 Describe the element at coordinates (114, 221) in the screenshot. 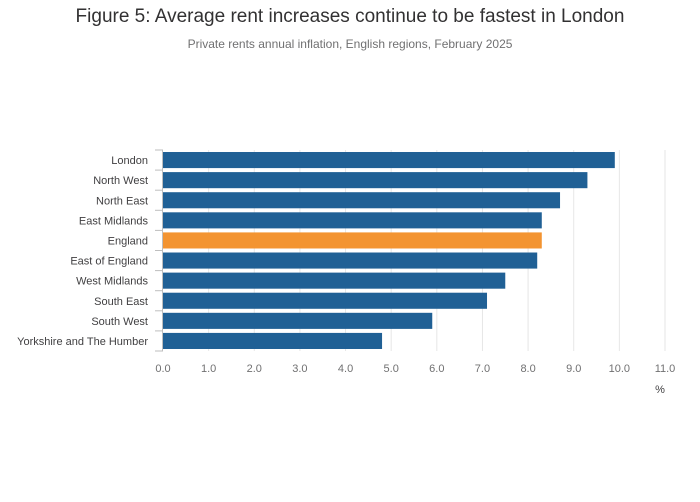

I see `category-label: East Midlands` at that location.